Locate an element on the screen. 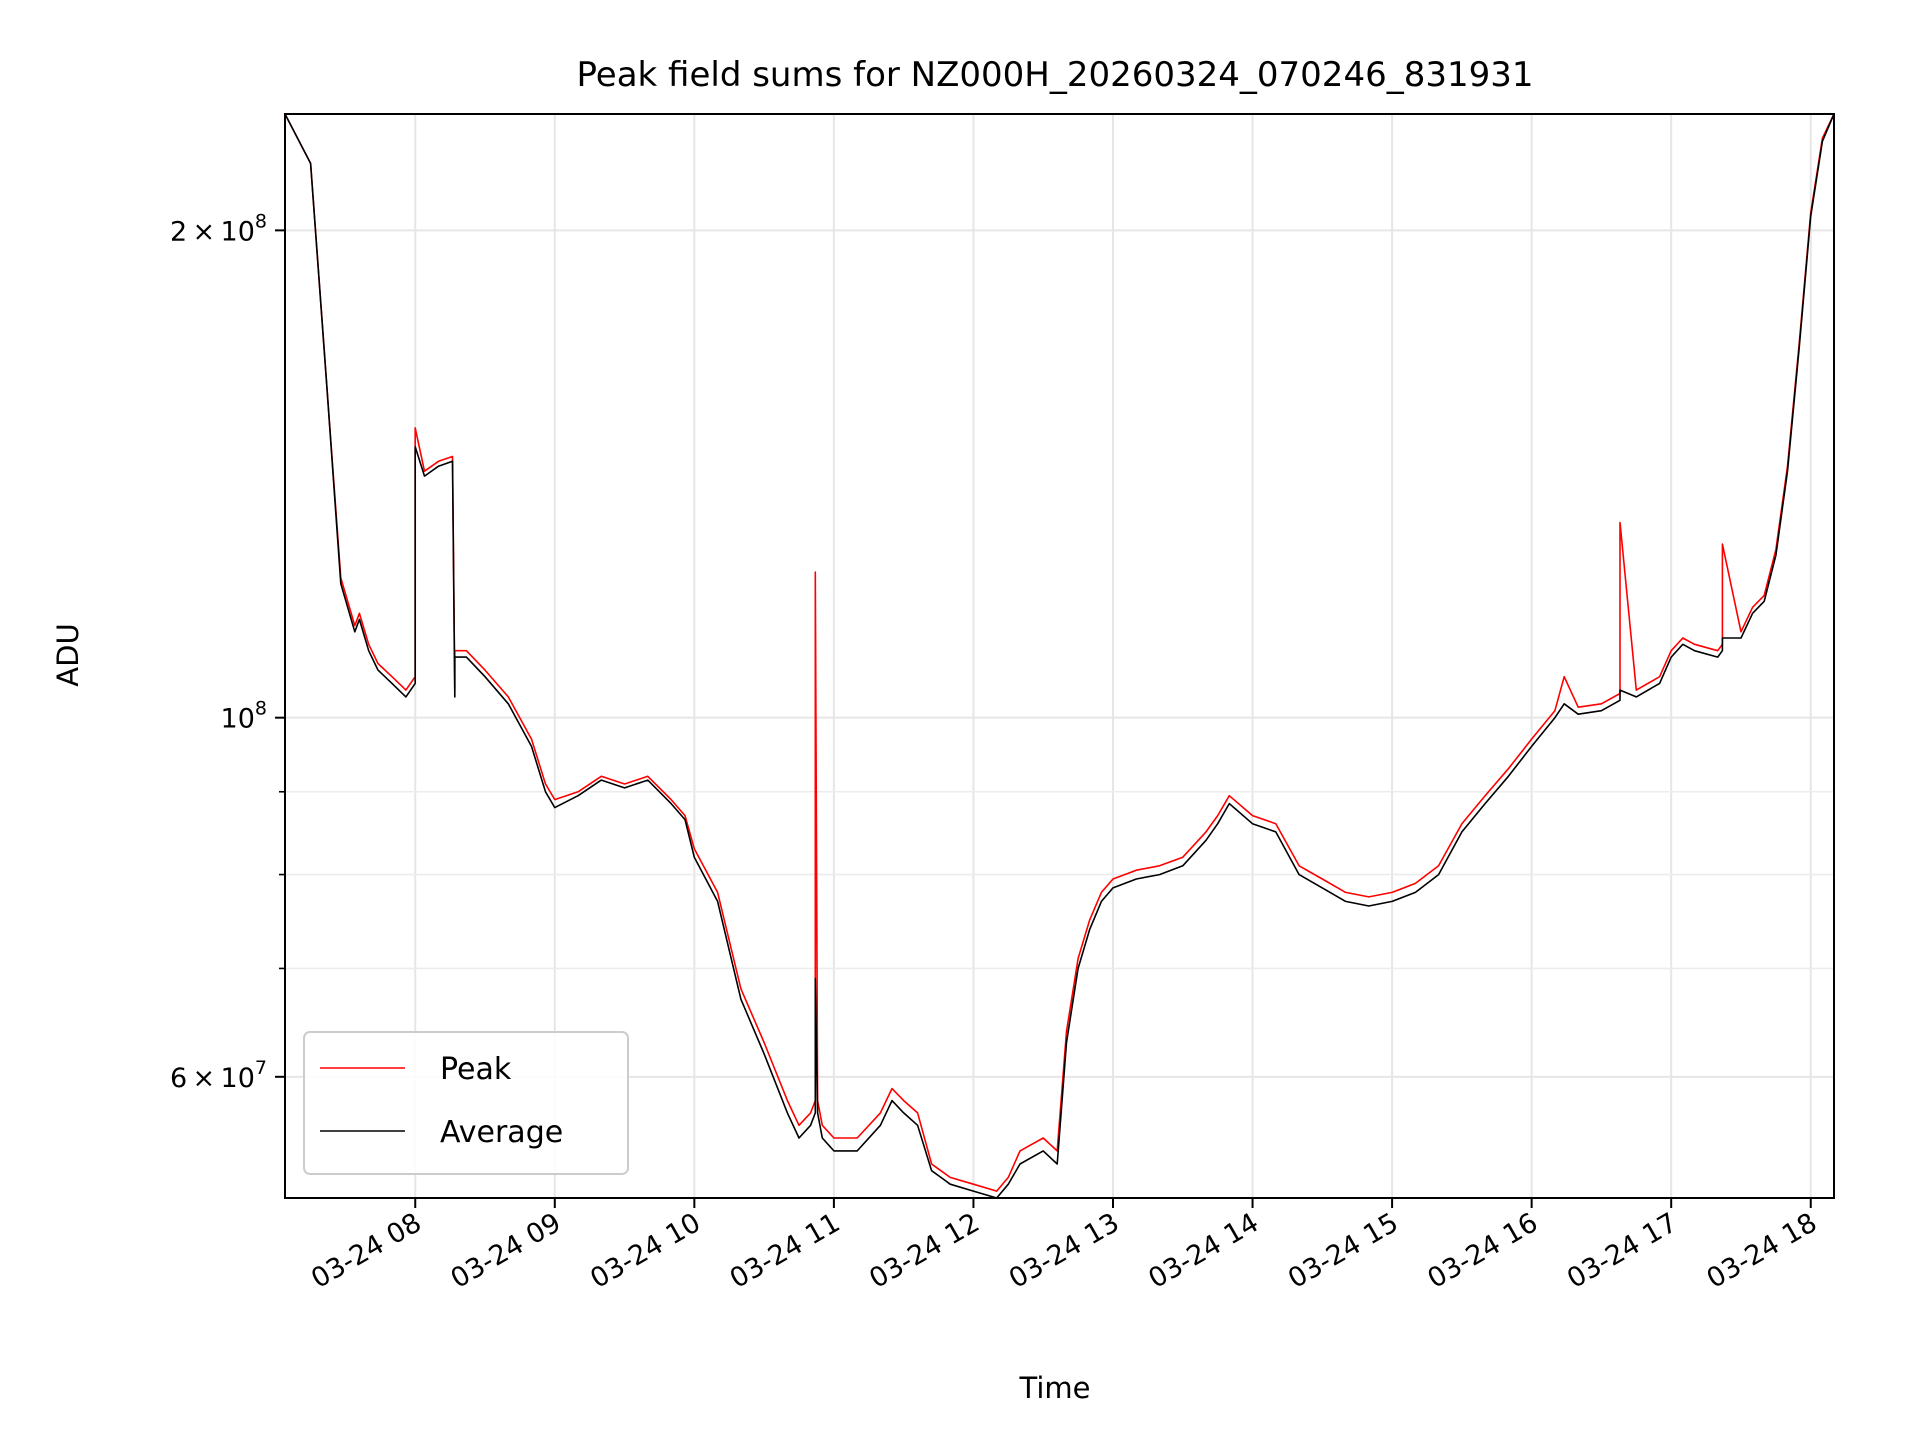  x-axis-title: Time is located at coordinates (1055, 1388).